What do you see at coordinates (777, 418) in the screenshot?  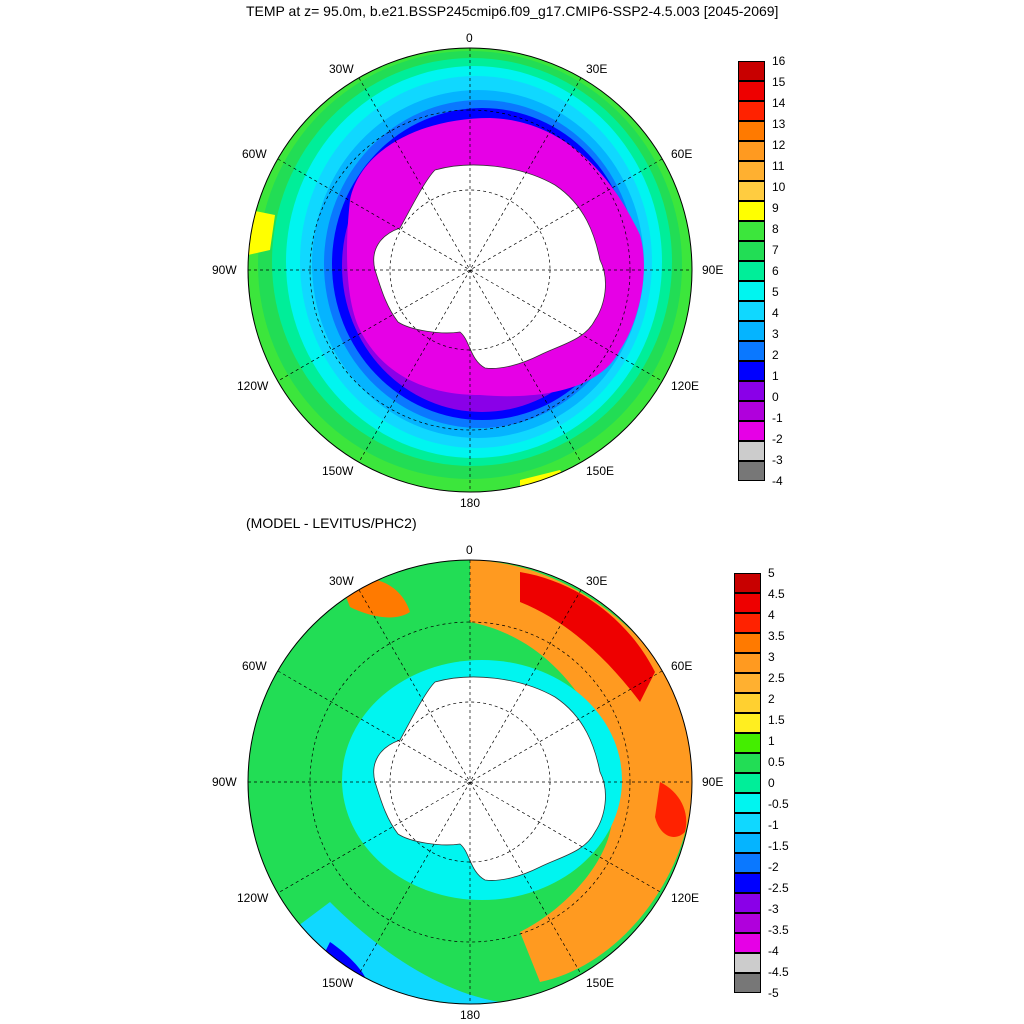 I see `colorbar-top-label: -1` at bounding box center [777, 418].